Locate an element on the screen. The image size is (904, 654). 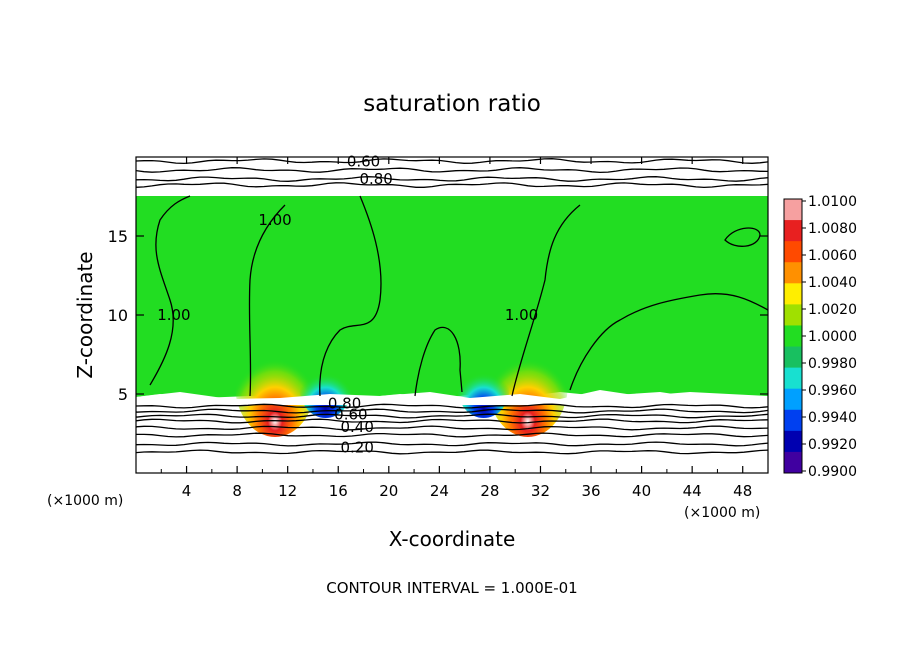
chart-title: saturation ratio is located at coordinates (452, 104).